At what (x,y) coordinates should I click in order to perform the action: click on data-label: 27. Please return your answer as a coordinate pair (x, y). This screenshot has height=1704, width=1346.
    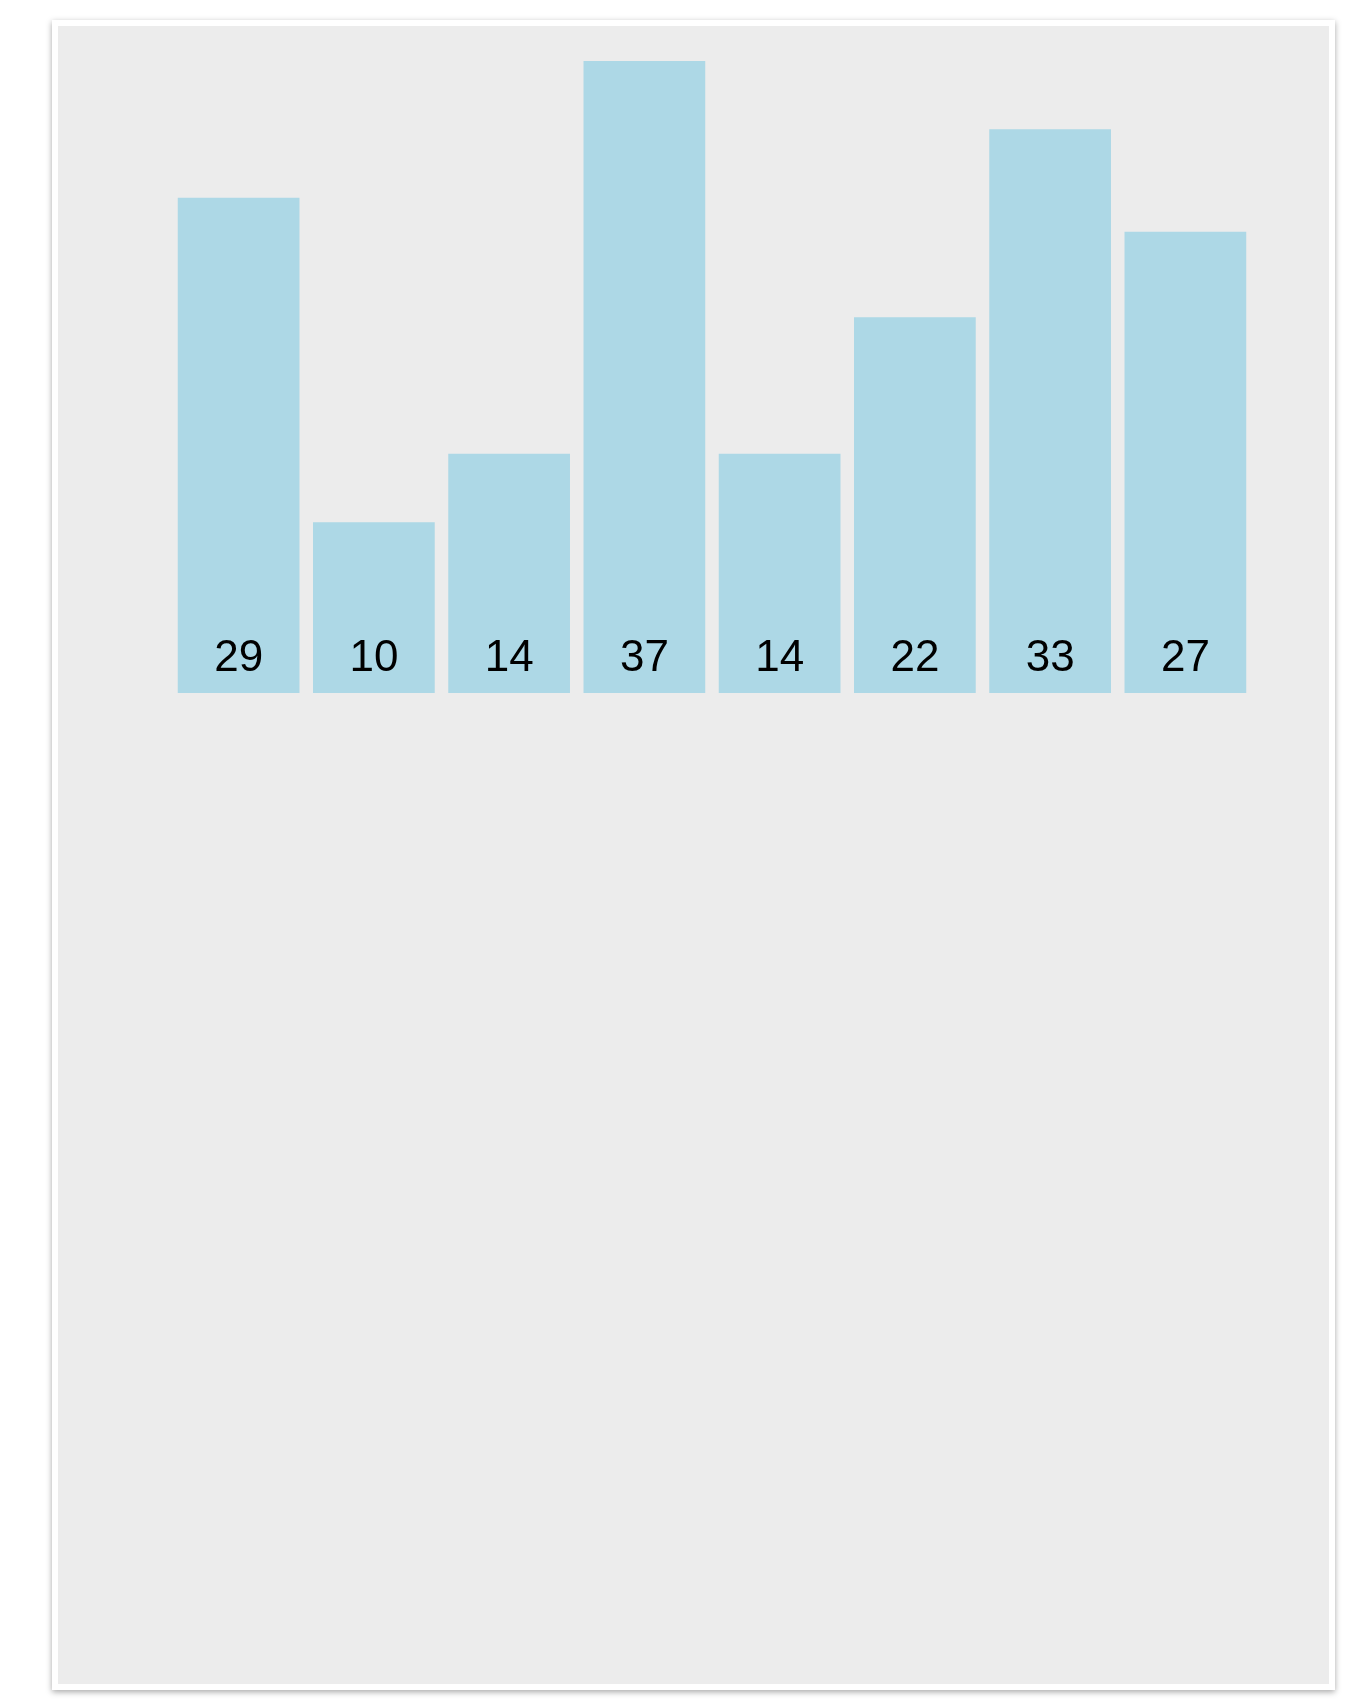
    Looking at the image, I should click on (1185, 656).